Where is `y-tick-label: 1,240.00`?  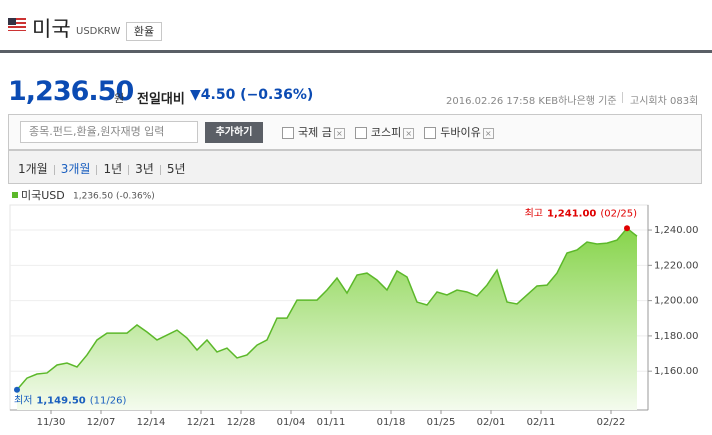
y-tick-label: 1,240.00 is located at coordinates (676, 230).